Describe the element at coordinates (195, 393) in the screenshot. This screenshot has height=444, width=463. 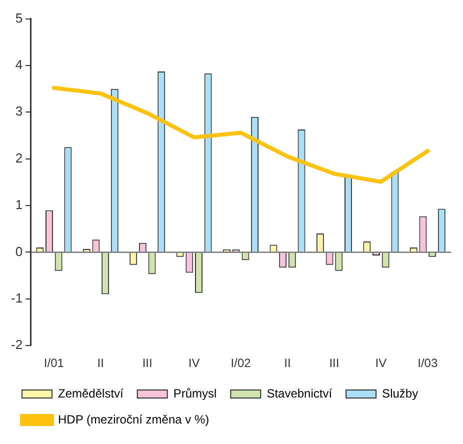
I see `legend-label: Průmysl` at that location.